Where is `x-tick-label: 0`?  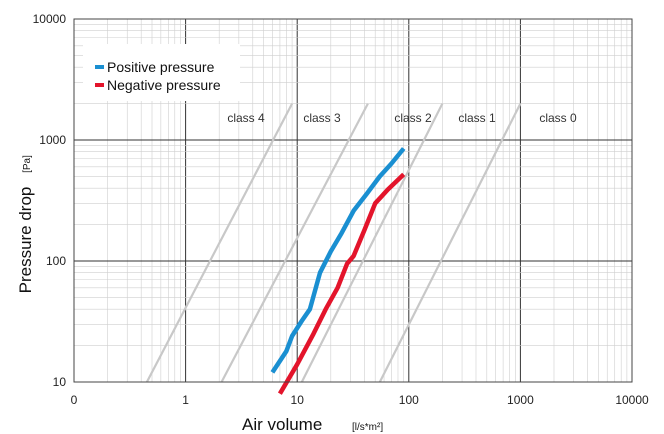
x-tick-label: 0 is located at coordinates (74, 400).